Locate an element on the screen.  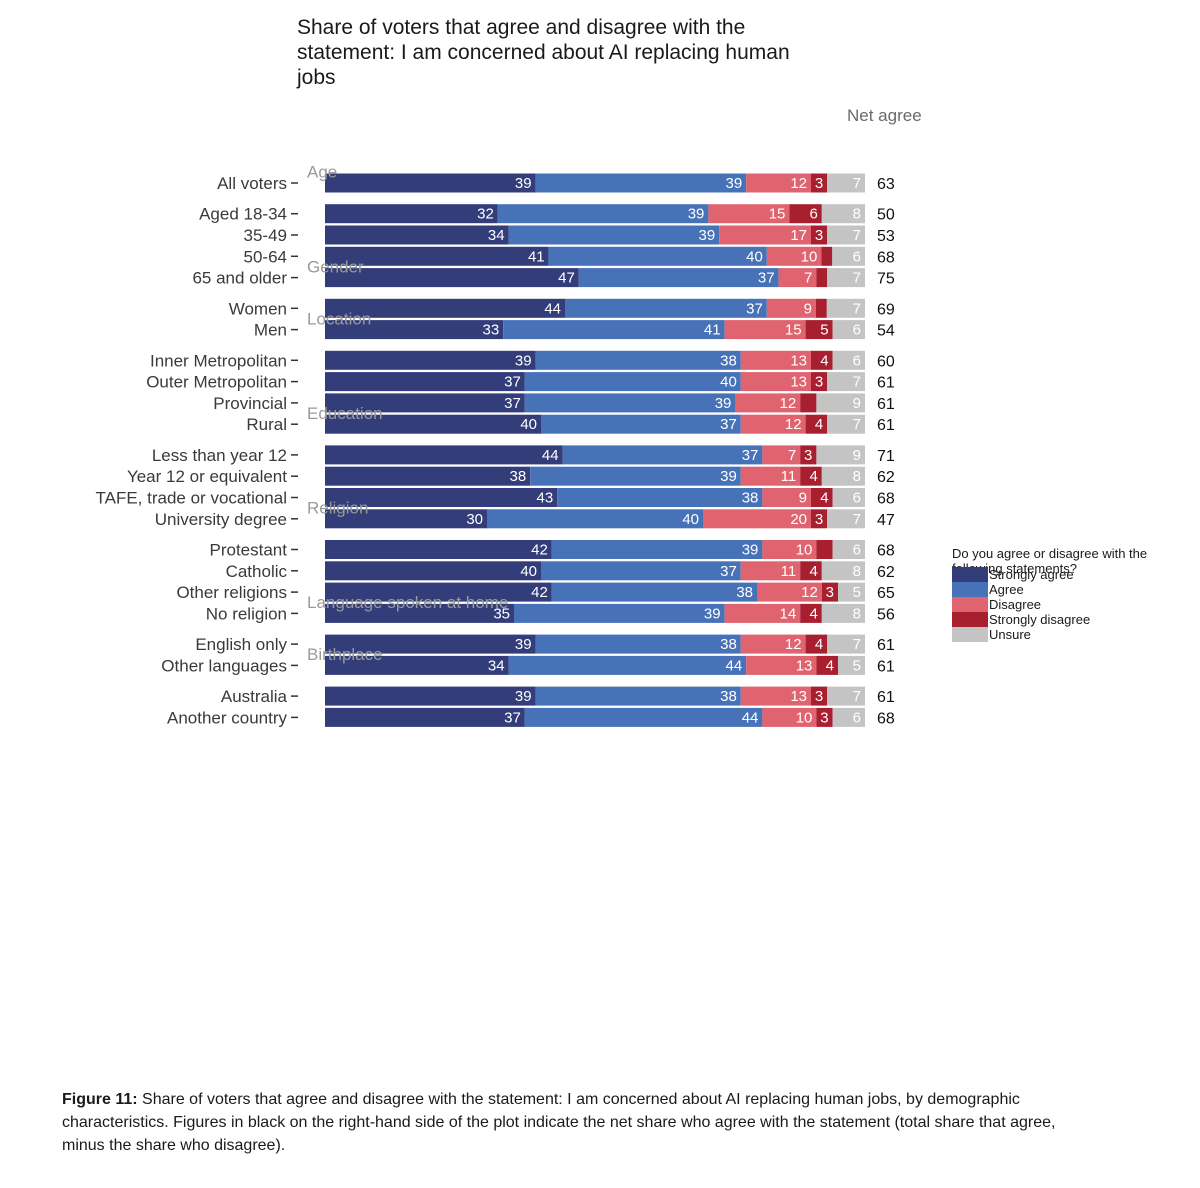
category-label: English only is located at coordinates (241, 644).